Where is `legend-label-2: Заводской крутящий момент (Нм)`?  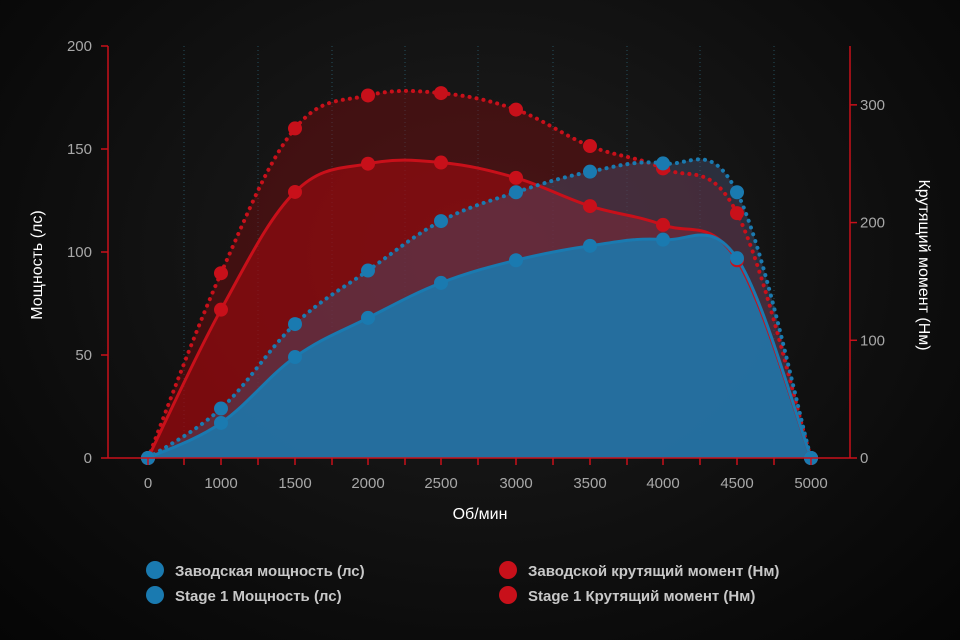
legend-label-2: Заводской крутящий момент (Нм) is located at coordinates (653, 571).